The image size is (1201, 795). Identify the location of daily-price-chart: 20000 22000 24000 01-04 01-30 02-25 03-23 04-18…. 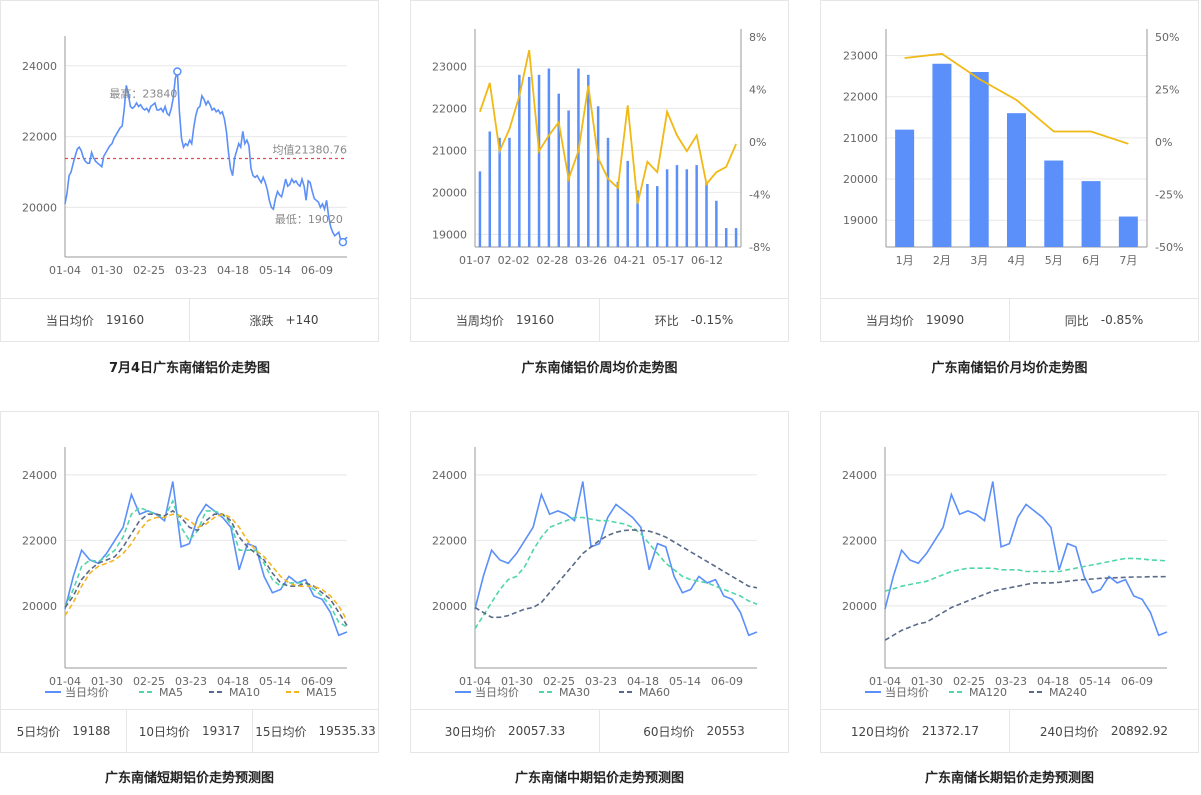
(185, 156).